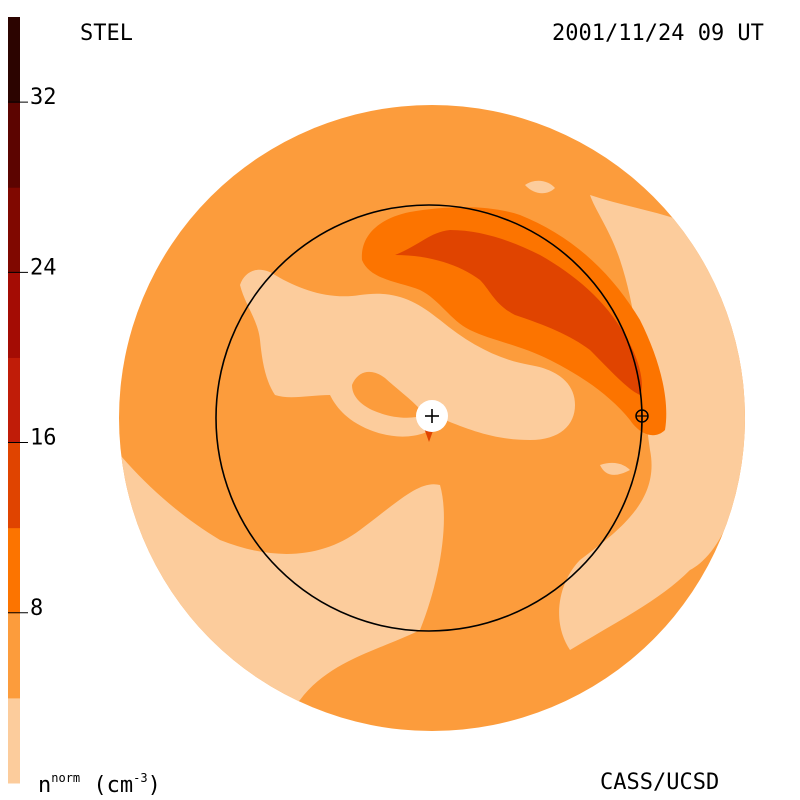  Describe the element at coordinates (658, 33) in the screenshot. I see `timestamp-label: 2001/11/24 09 UT` at that location.